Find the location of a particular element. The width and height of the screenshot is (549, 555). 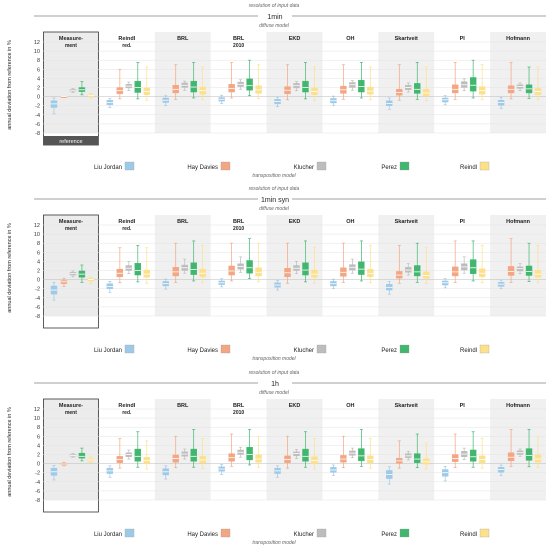

y-tick-label: -4 is located at coordinates (37, 116).